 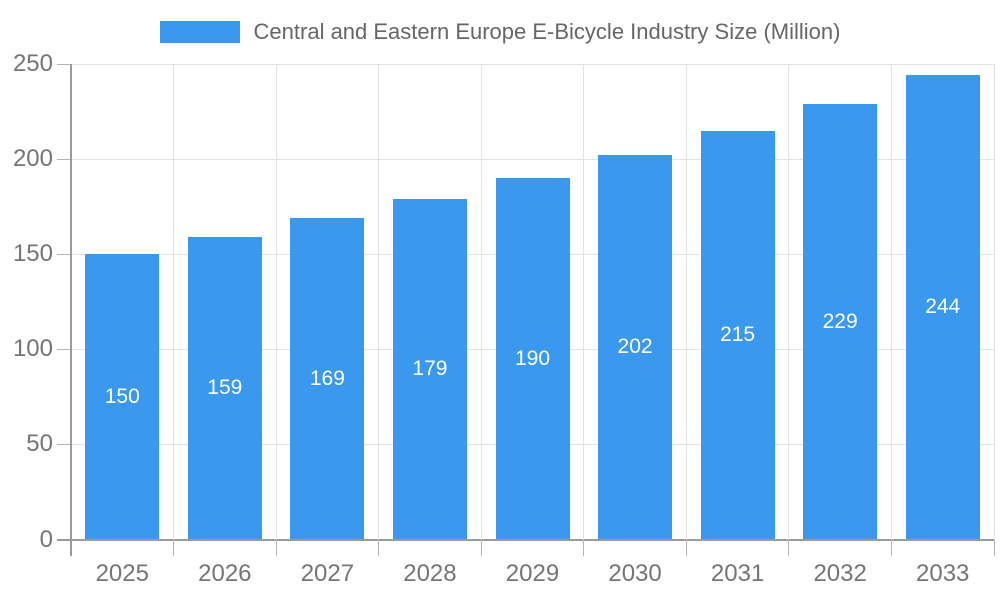 What do you see at coordinates (122, 573) in the screenshot?
I see `x-axis-tick-label: 2025` at bounding box center [122, 573].